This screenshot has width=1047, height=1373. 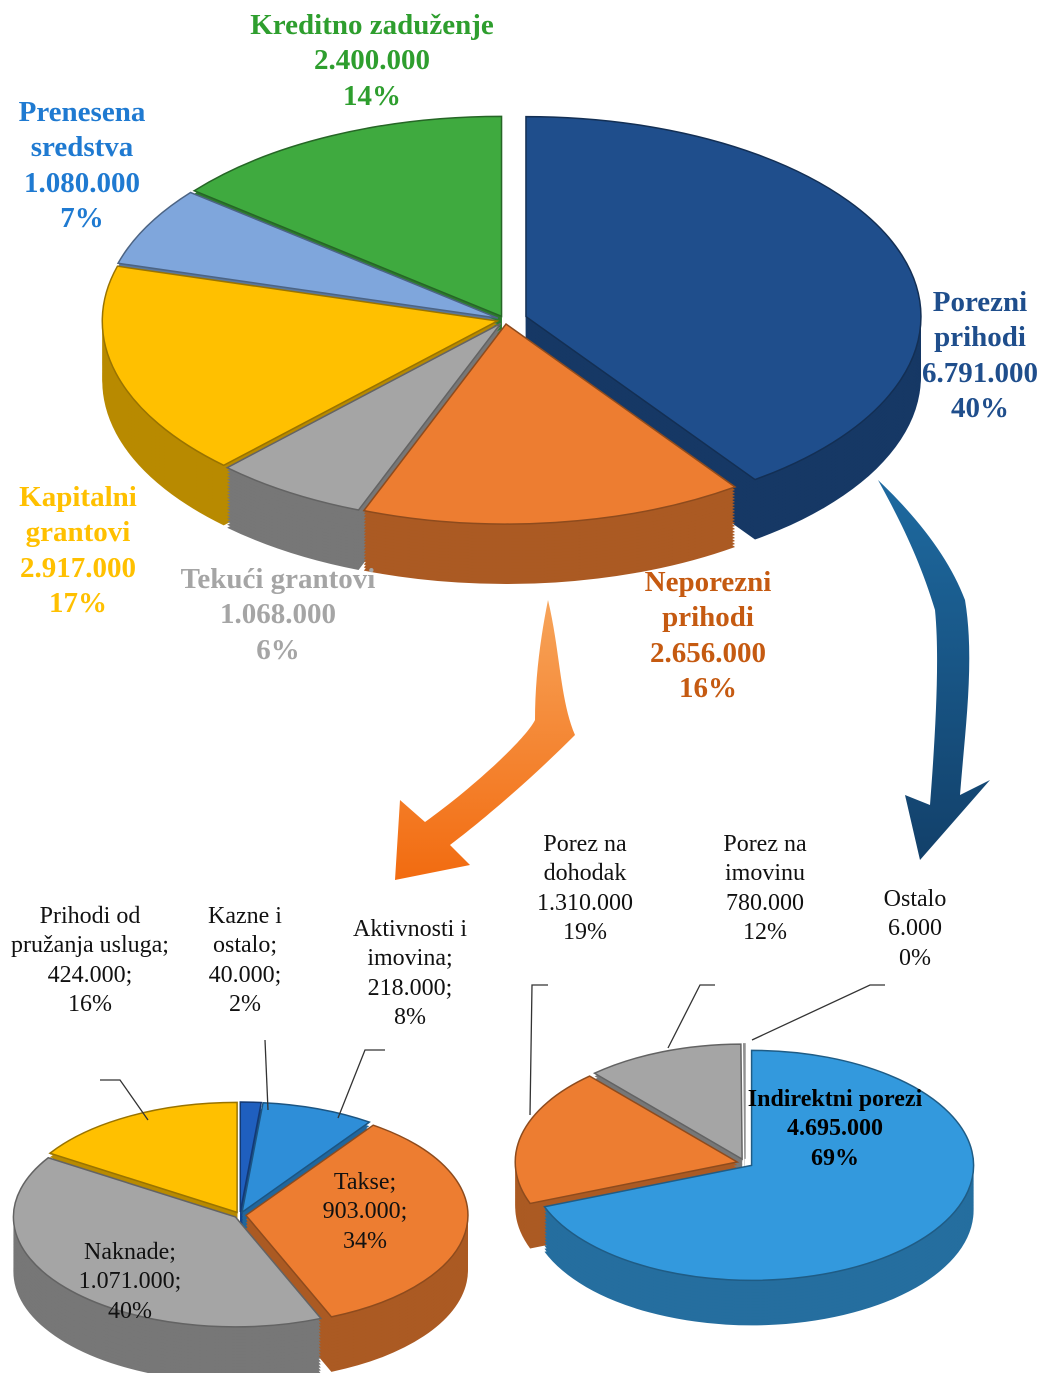 I want to click on label-percent: 12%, so click(x=765, y=931).